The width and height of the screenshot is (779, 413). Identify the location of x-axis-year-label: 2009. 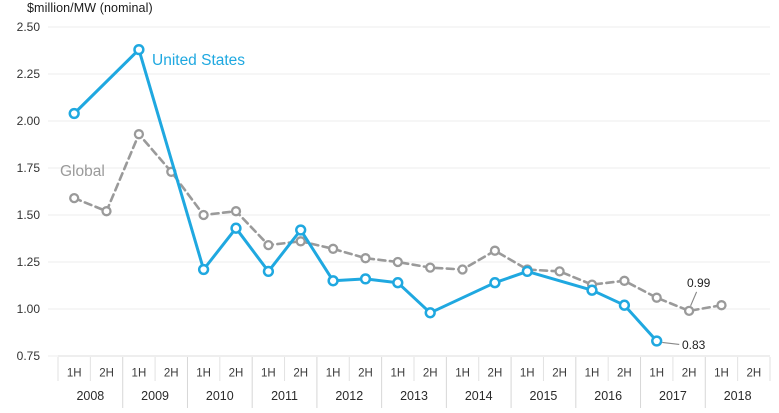
(155, 396).